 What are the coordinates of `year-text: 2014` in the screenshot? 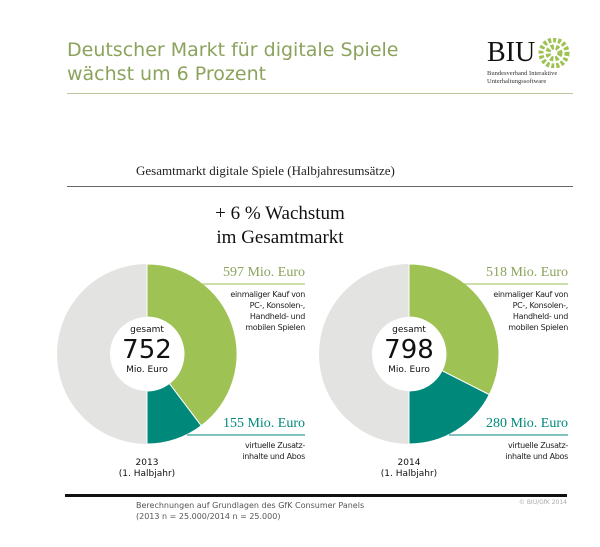 It's located at (409, 463).